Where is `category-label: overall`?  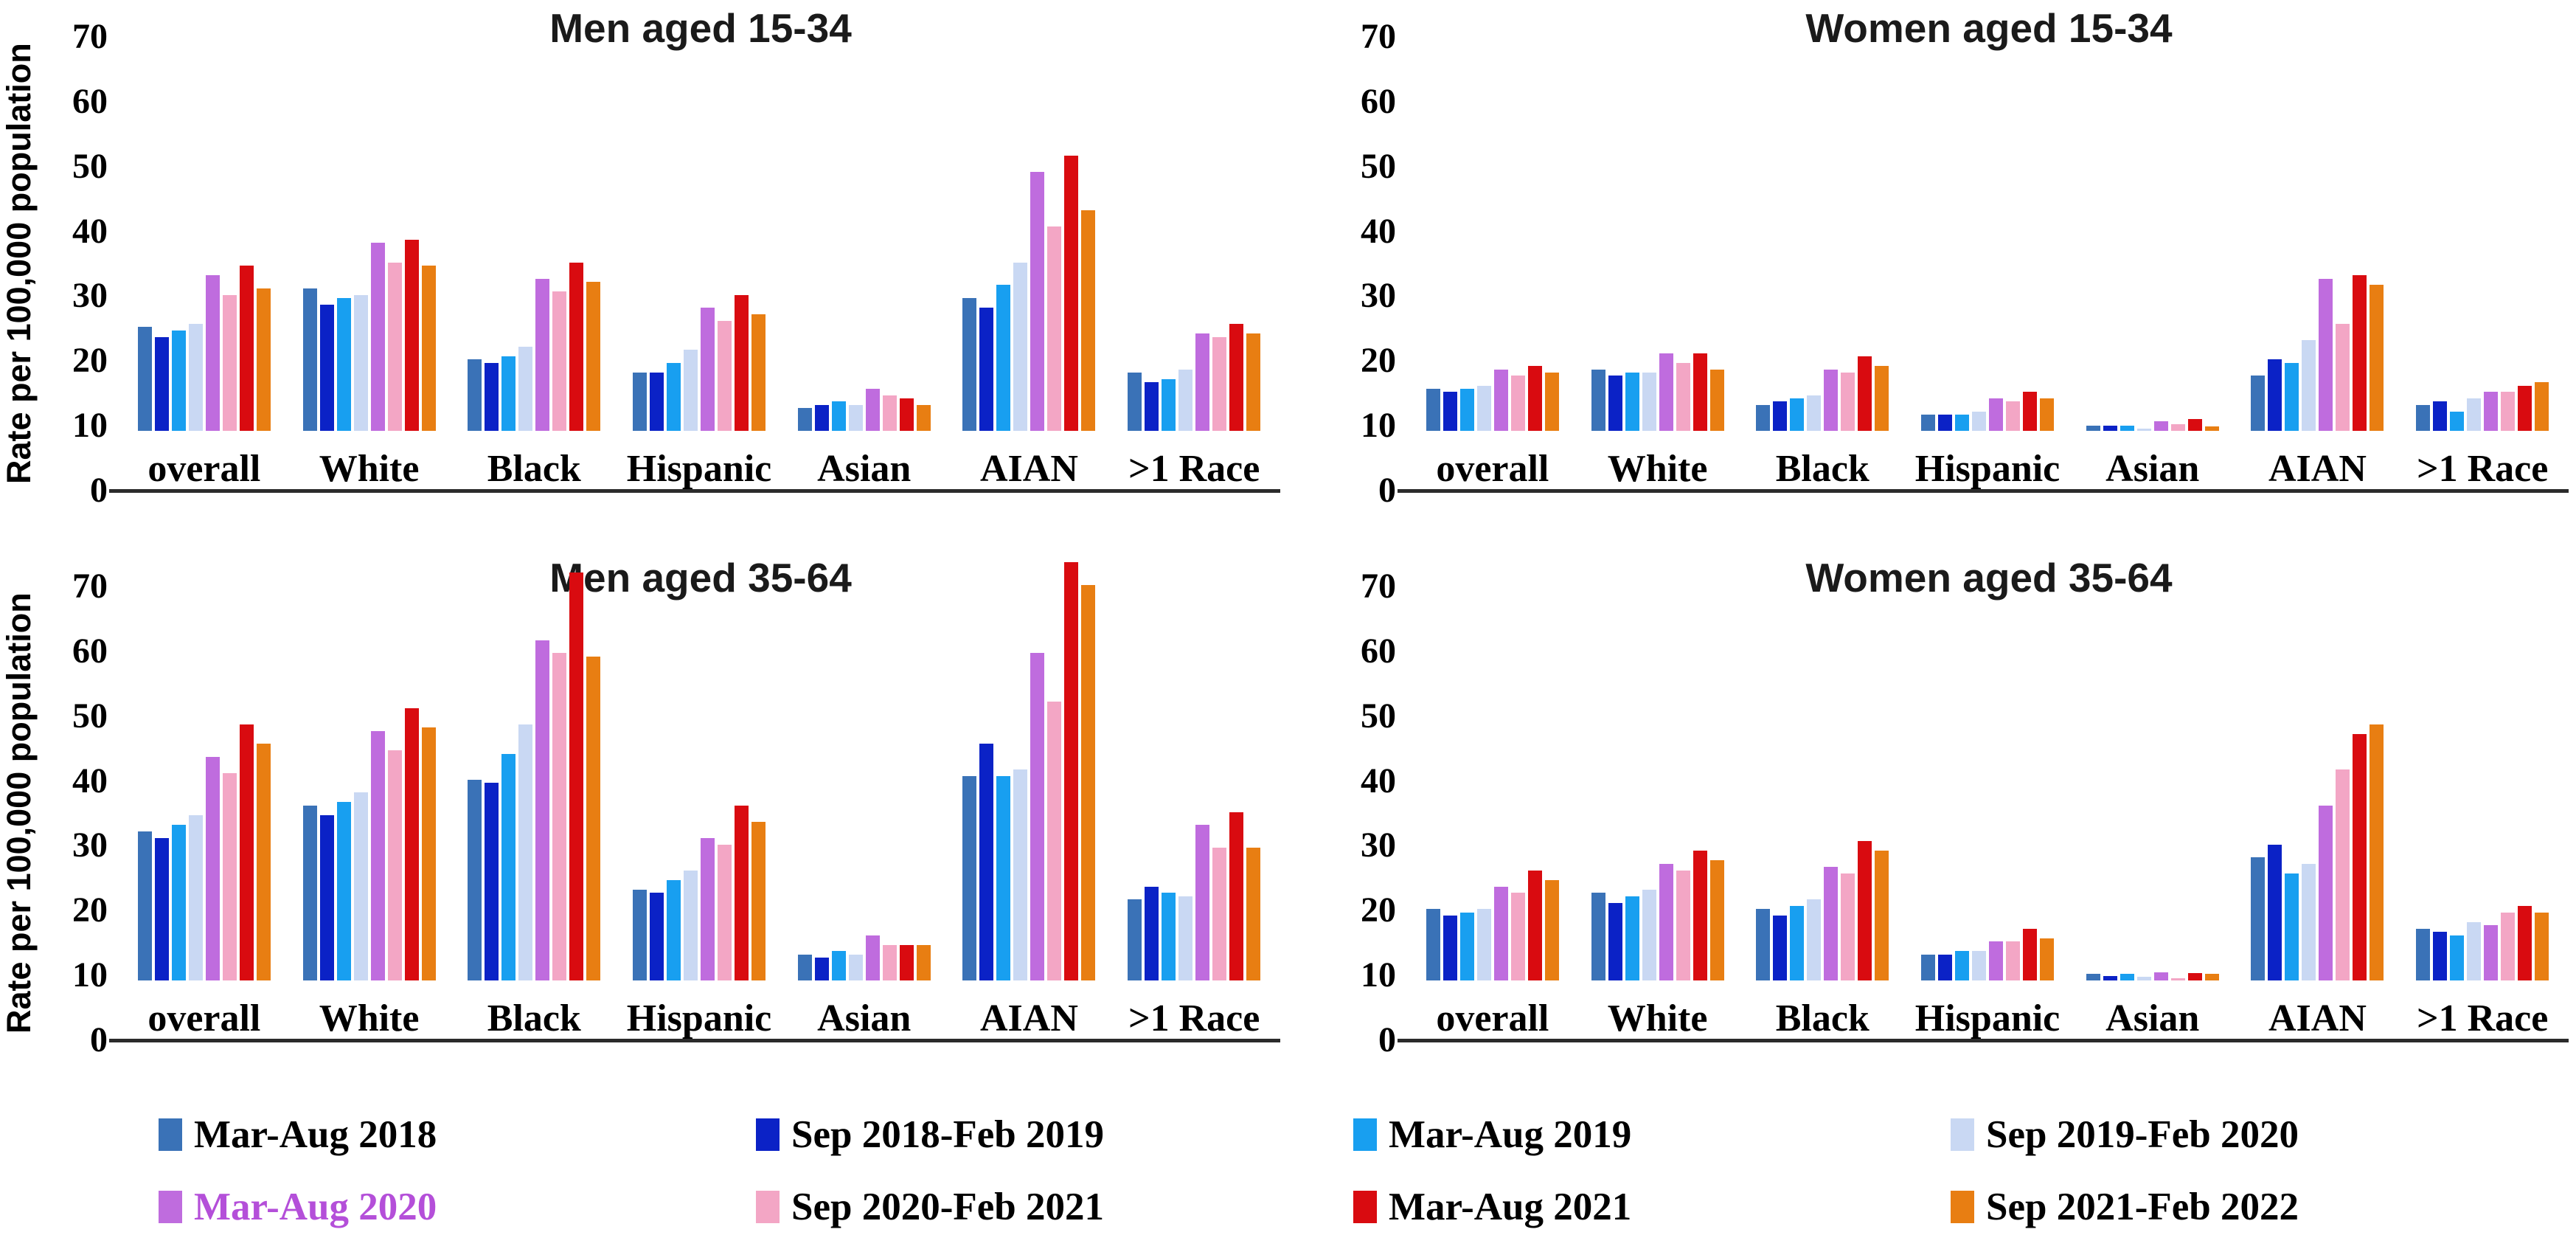 category-label: overall is located at coordinates (204, 469).